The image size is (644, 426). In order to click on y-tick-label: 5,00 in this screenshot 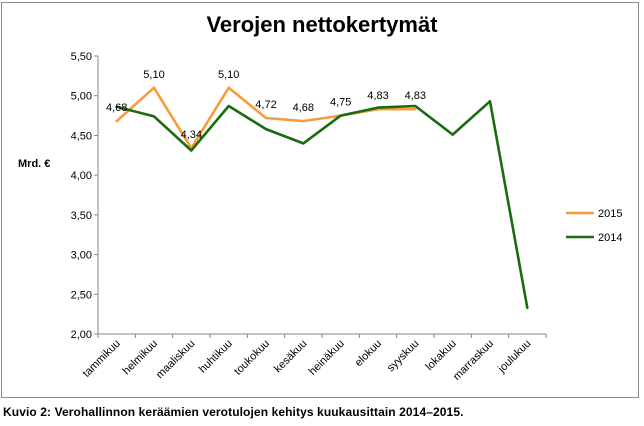, I will do `click(81, 97)`.